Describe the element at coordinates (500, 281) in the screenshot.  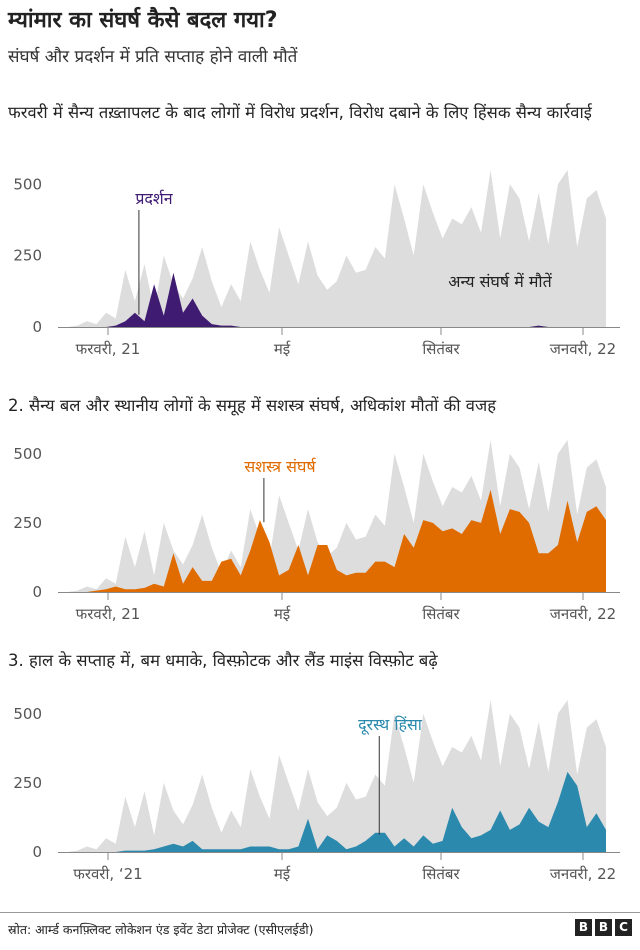
I see `total-series-label: अन्य संघर्ष में मौतें` at that location.